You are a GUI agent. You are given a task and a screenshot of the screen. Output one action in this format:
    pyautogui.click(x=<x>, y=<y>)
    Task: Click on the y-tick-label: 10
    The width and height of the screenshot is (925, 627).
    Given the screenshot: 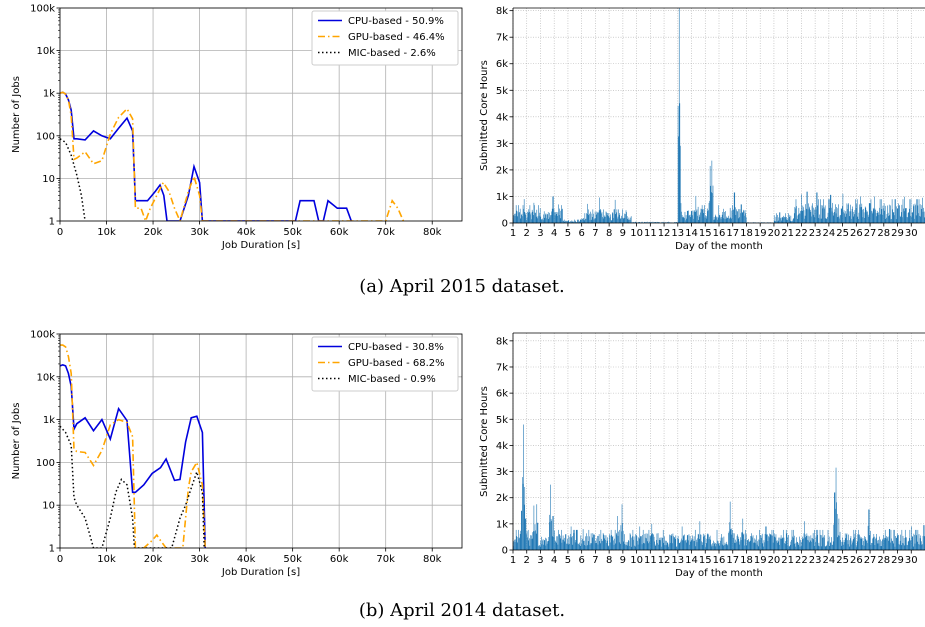 What is the action you would take?
    pyautogui.click(x=48, y=179)
    